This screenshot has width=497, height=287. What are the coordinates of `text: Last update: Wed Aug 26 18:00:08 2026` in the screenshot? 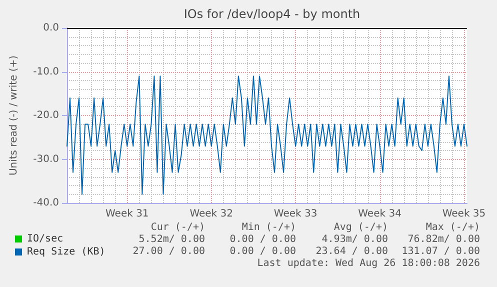 It's located at (368, 263).